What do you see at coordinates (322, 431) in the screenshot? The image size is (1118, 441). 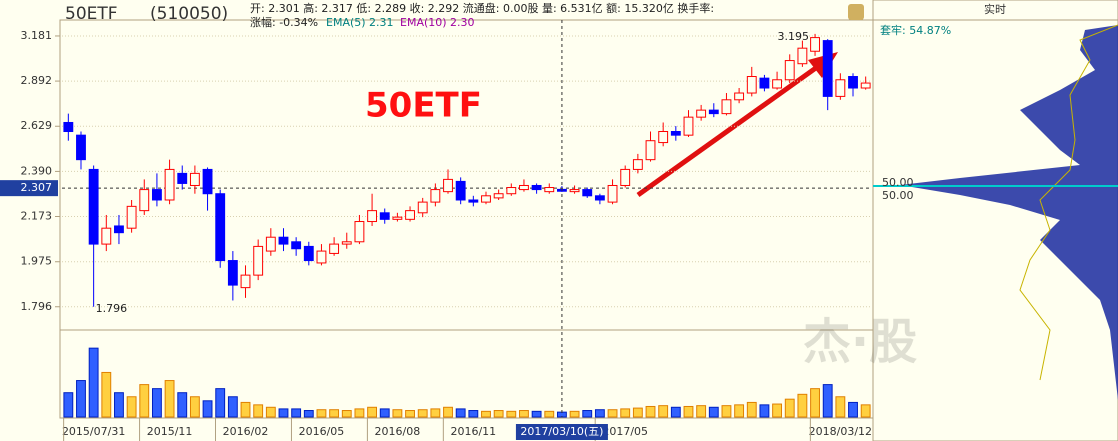 I see `x-tick-label: 2016/05` at bounding box center [322, 431].